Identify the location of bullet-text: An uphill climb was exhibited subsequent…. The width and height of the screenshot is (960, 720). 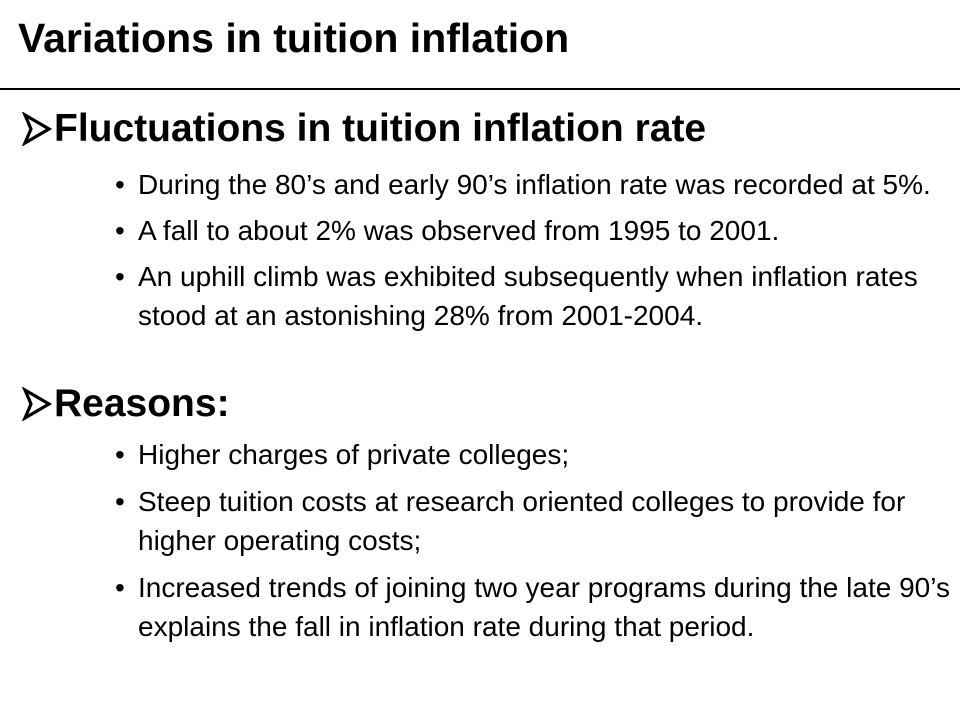
(528, 296).